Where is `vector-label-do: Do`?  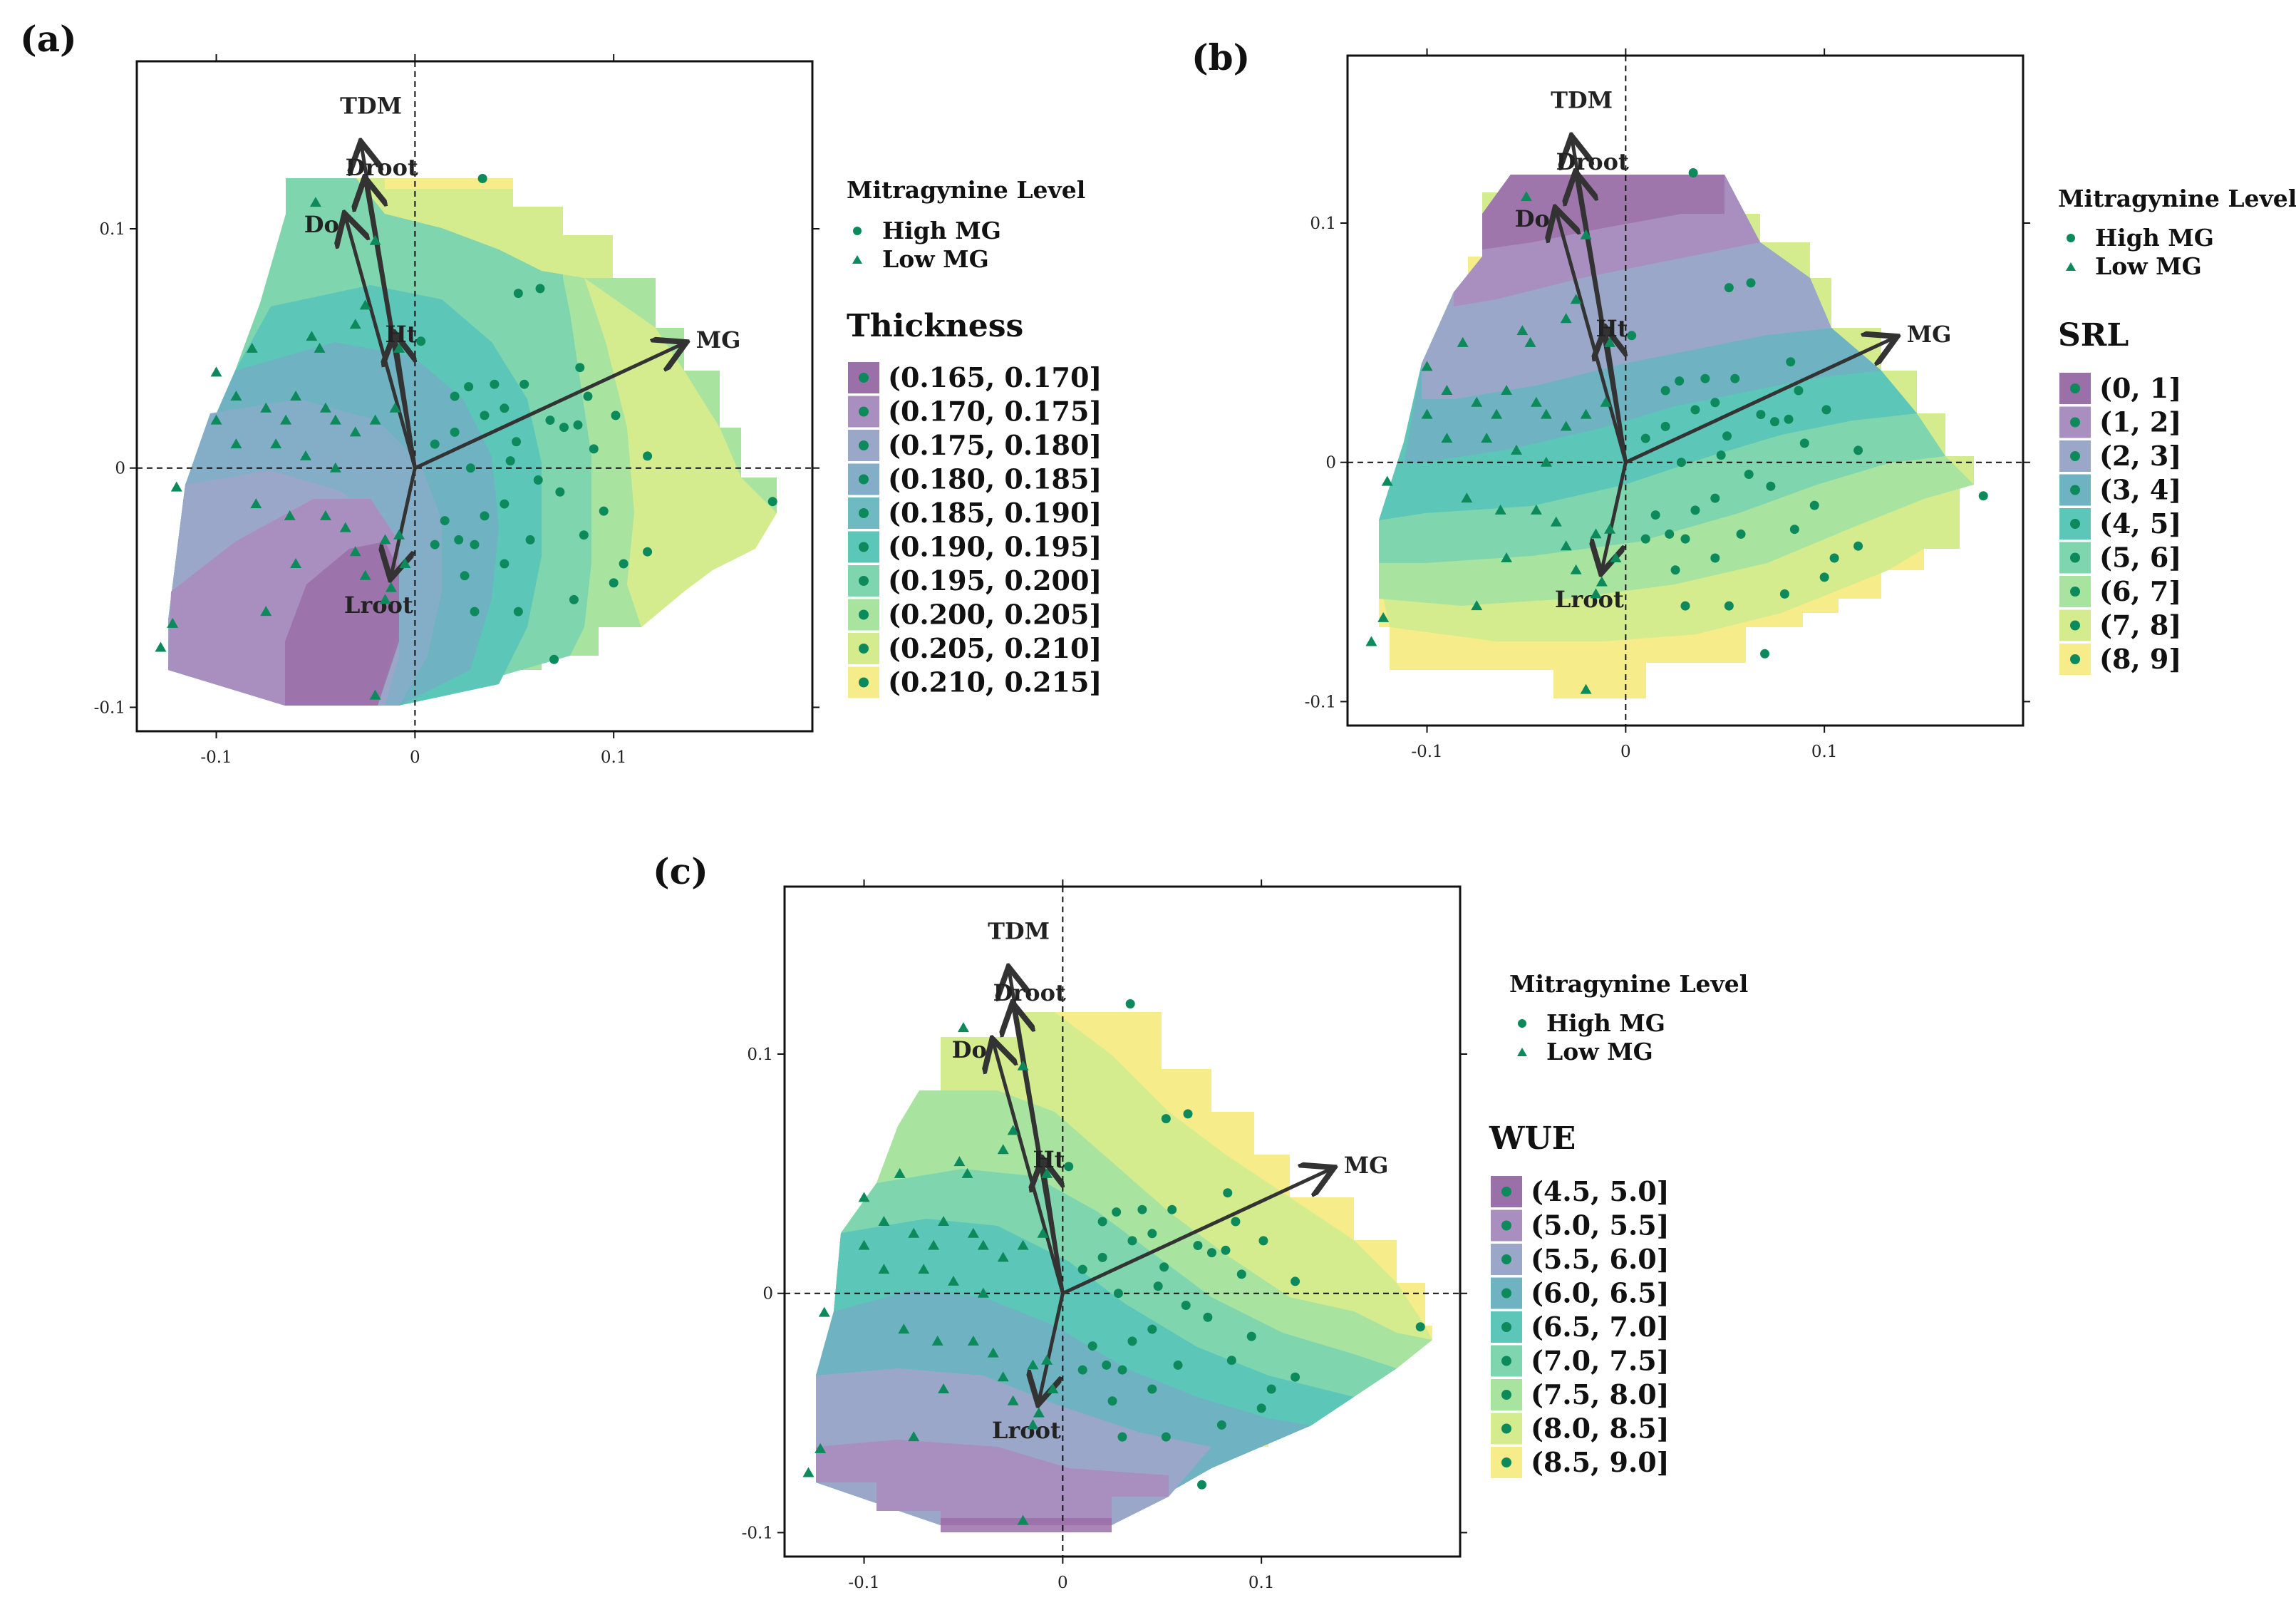 vector-label-do: Do is located at coordinates (321, 224).